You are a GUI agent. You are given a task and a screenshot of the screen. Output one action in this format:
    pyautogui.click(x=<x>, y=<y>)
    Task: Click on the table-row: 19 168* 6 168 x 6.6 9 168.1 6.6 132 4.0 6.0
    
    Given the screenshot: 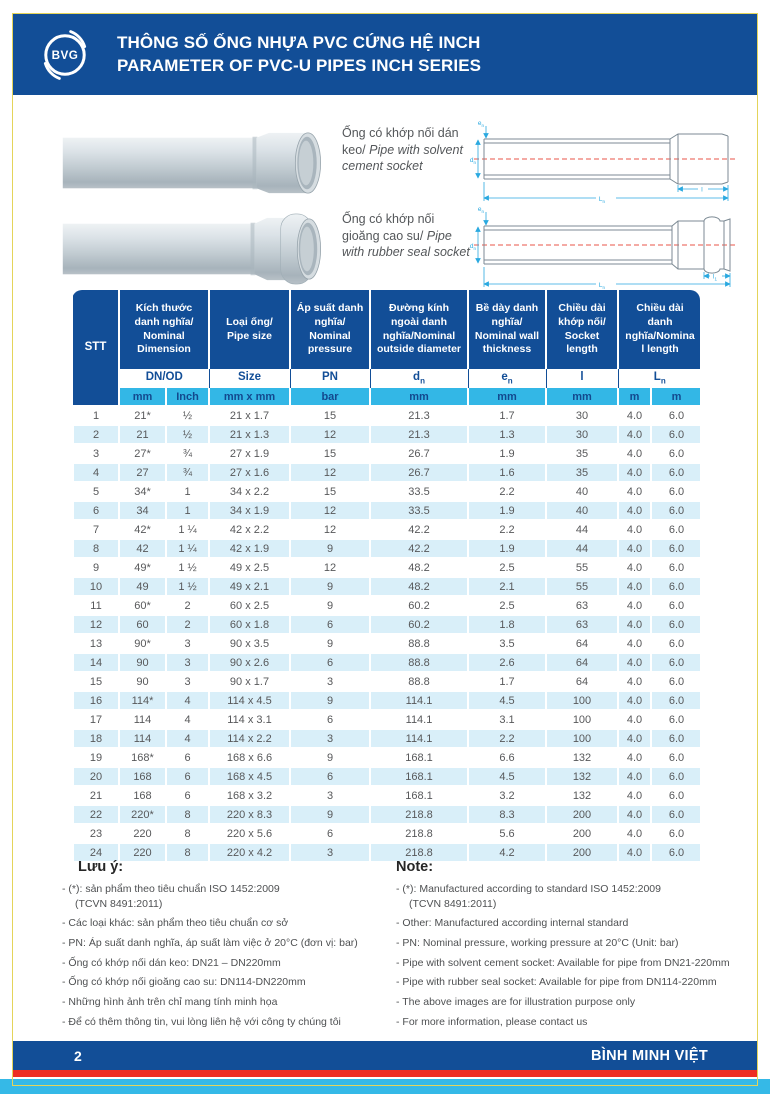 What is the action you would take?
    pyautogui.click(x=386, y=757)
    